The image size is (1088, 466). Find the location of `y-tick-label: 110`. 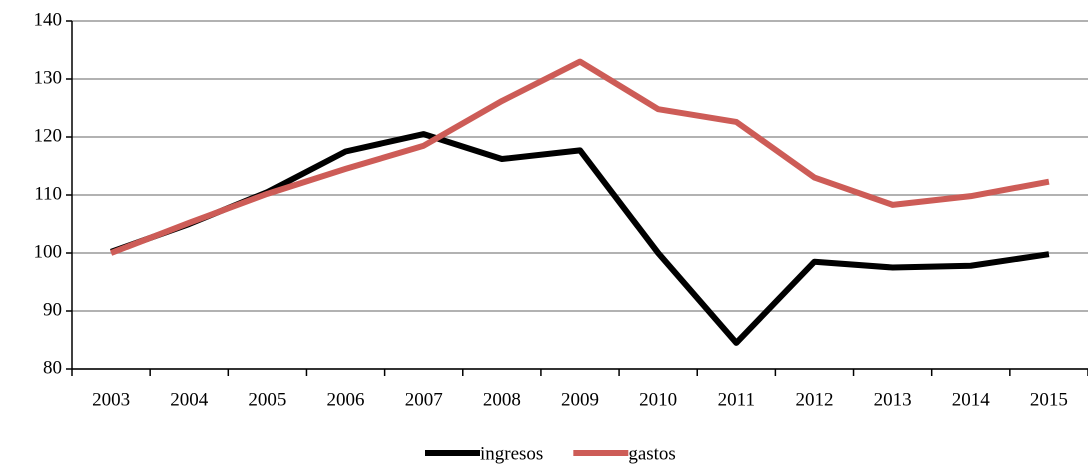

y-tick-label: 110 is located at coordinates (48, 193).